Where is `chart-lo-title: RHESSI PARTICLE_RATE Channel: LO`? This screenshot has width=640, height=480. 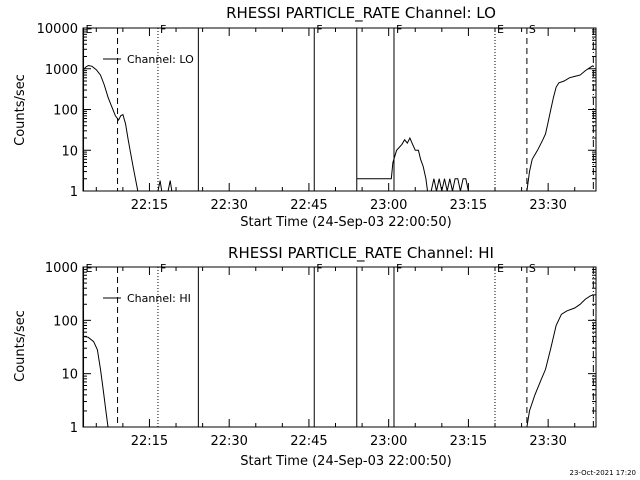 chart-lo-title: RHESSI PARTICLE_RATE Channel: LO is located at coordinates (361, 13).